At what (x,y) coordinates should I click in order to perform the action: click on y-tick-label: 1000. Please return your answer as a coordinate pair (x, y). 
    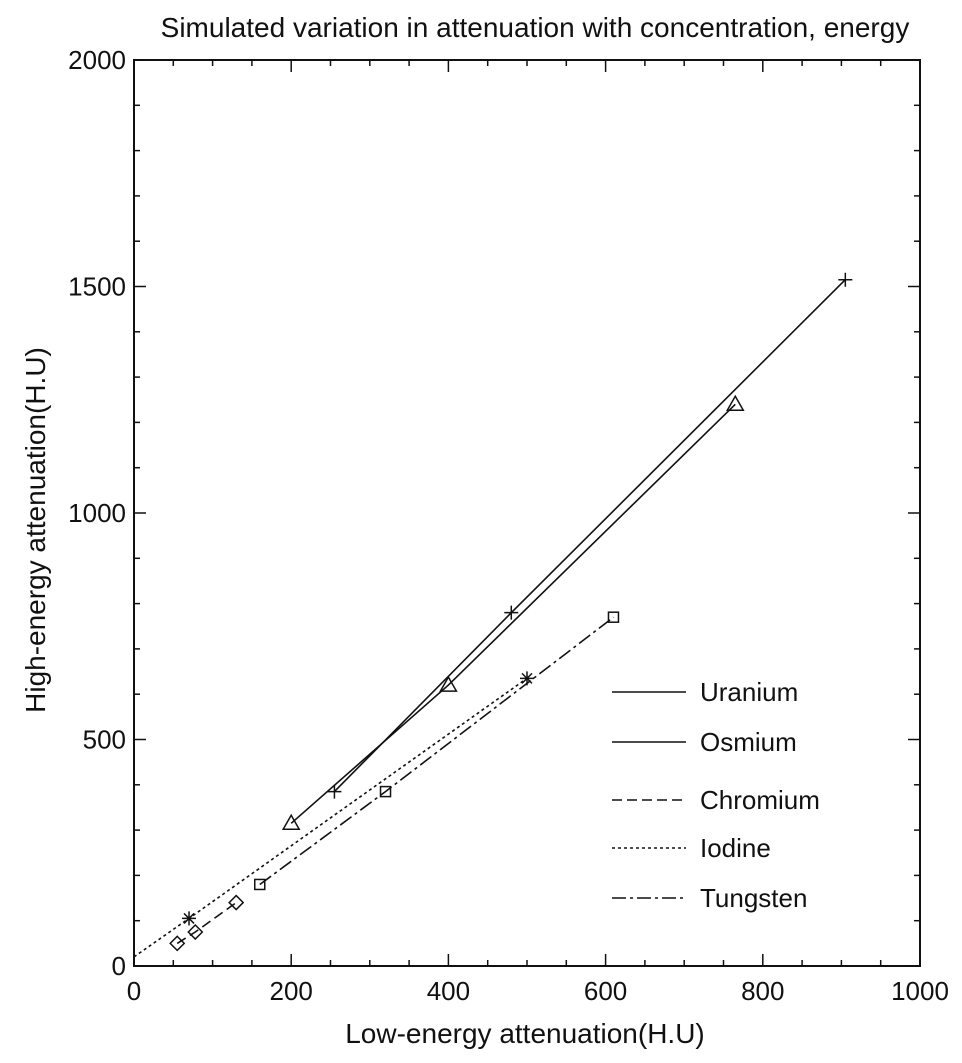
    Looking at the image, I should click on (97, 513).